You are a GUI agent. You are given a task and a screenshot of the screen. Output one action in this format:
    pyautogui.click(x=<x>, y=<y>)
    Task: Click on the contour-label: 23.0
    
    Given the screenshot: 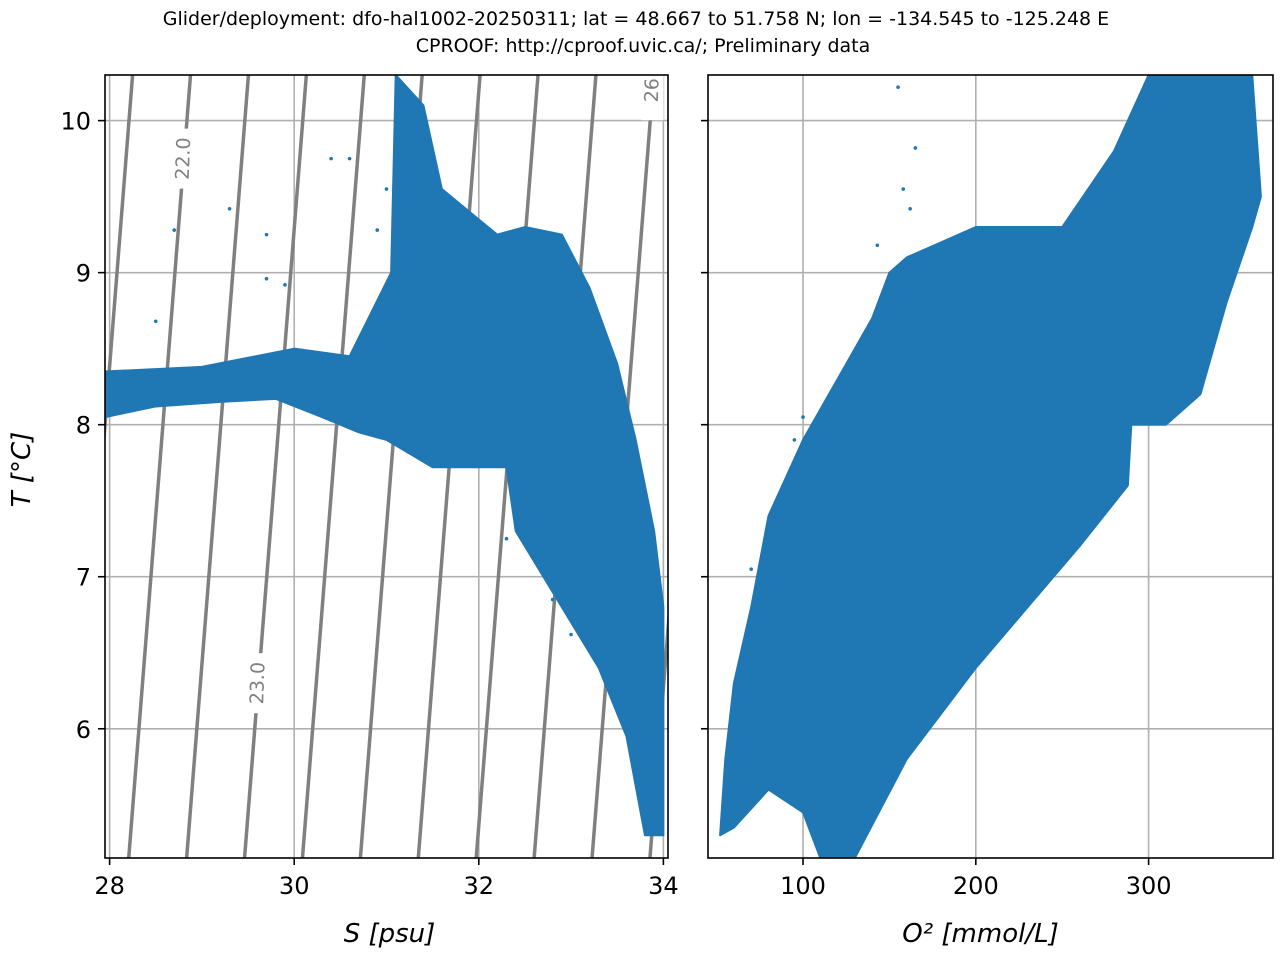 What is the action you would take?
    pyautogui.click(x=257, y=683)
    